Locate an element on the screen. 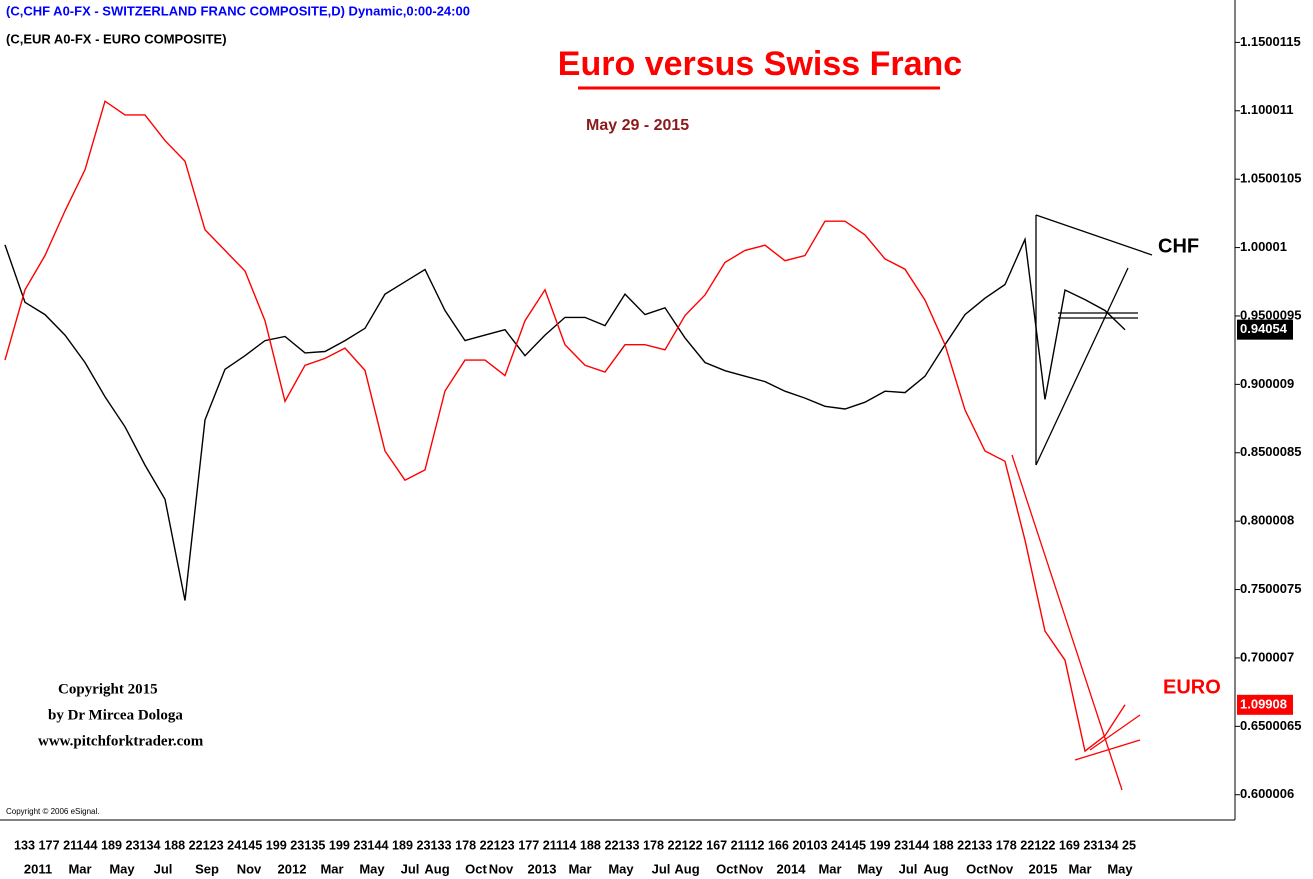  copyright-line: www.pitchforktrader.com is located at coordinates (121, 741).